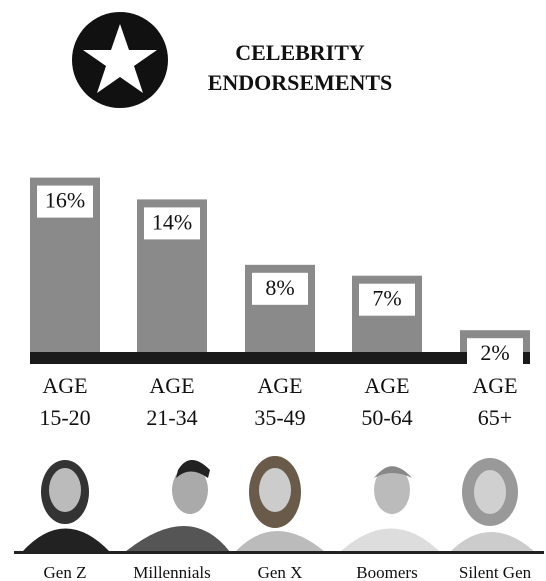 This screenshot has height=581, width=546. Describe the element at coordinates (172, 572) in the screenshot. I see `generation-label: Millennials` at that location.